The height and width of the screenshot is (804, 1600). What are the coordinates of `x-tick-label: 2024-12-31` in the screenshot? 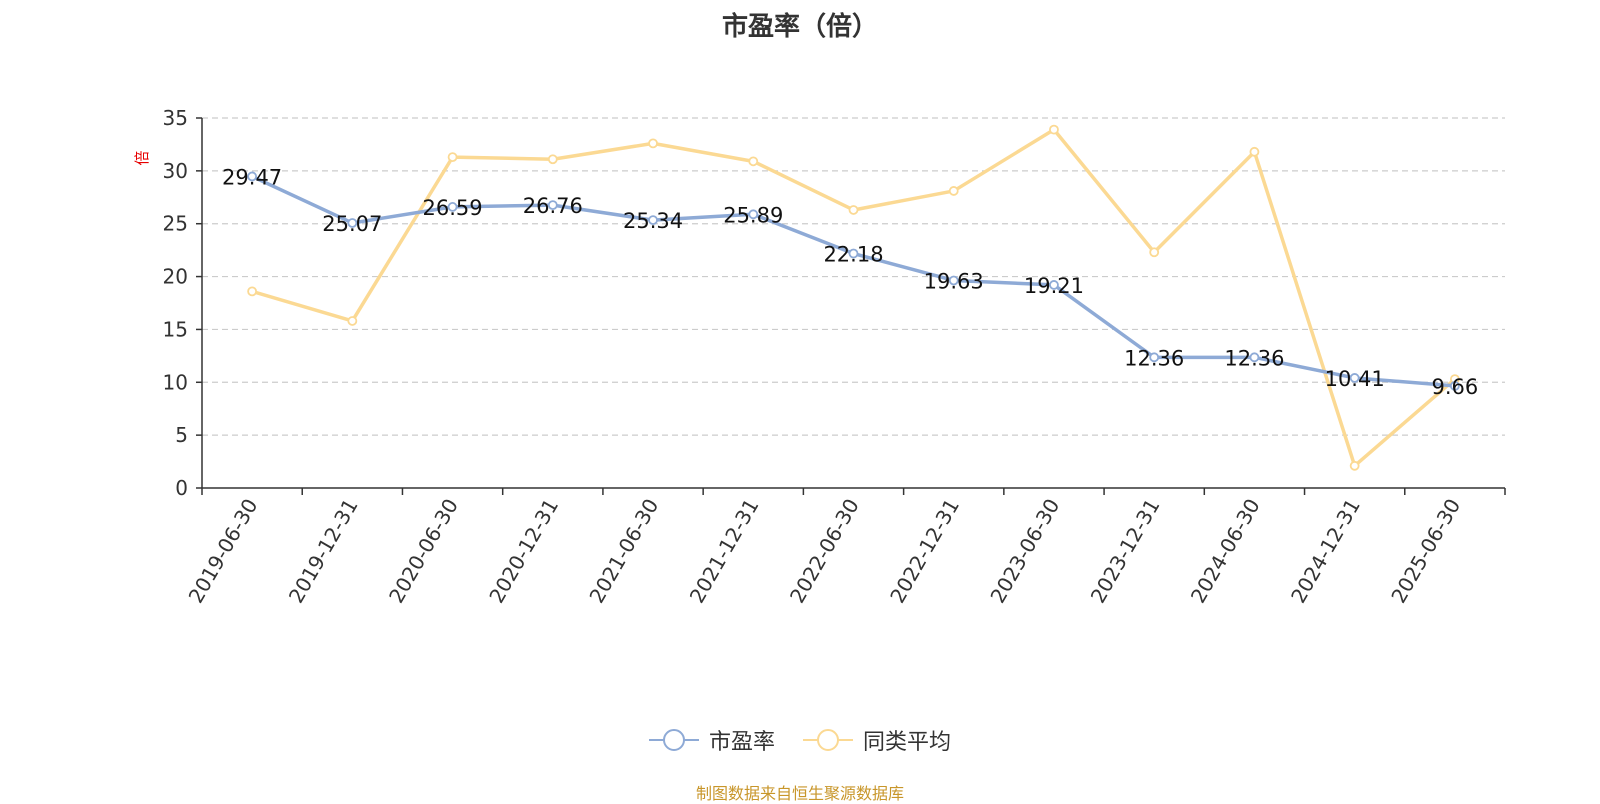 It's located at (1325, 551).